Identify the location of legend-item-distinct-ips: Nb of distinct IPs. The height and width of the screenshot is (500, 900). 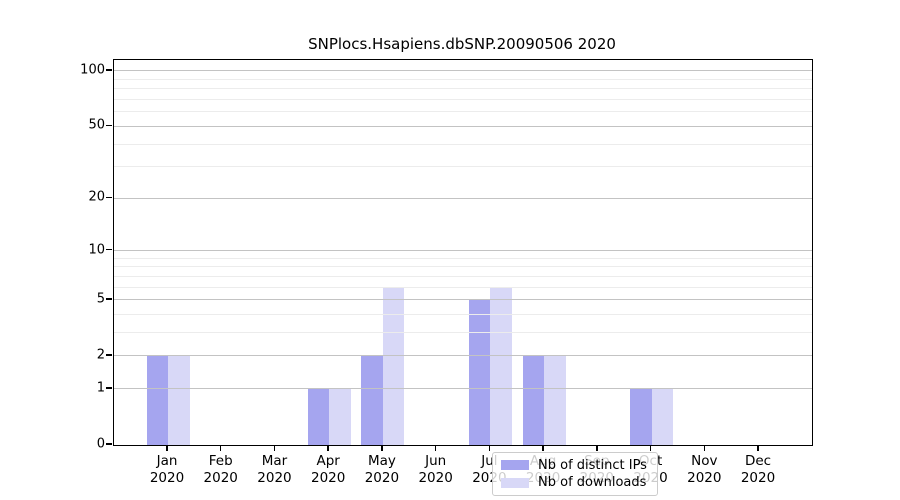
(575, 465).